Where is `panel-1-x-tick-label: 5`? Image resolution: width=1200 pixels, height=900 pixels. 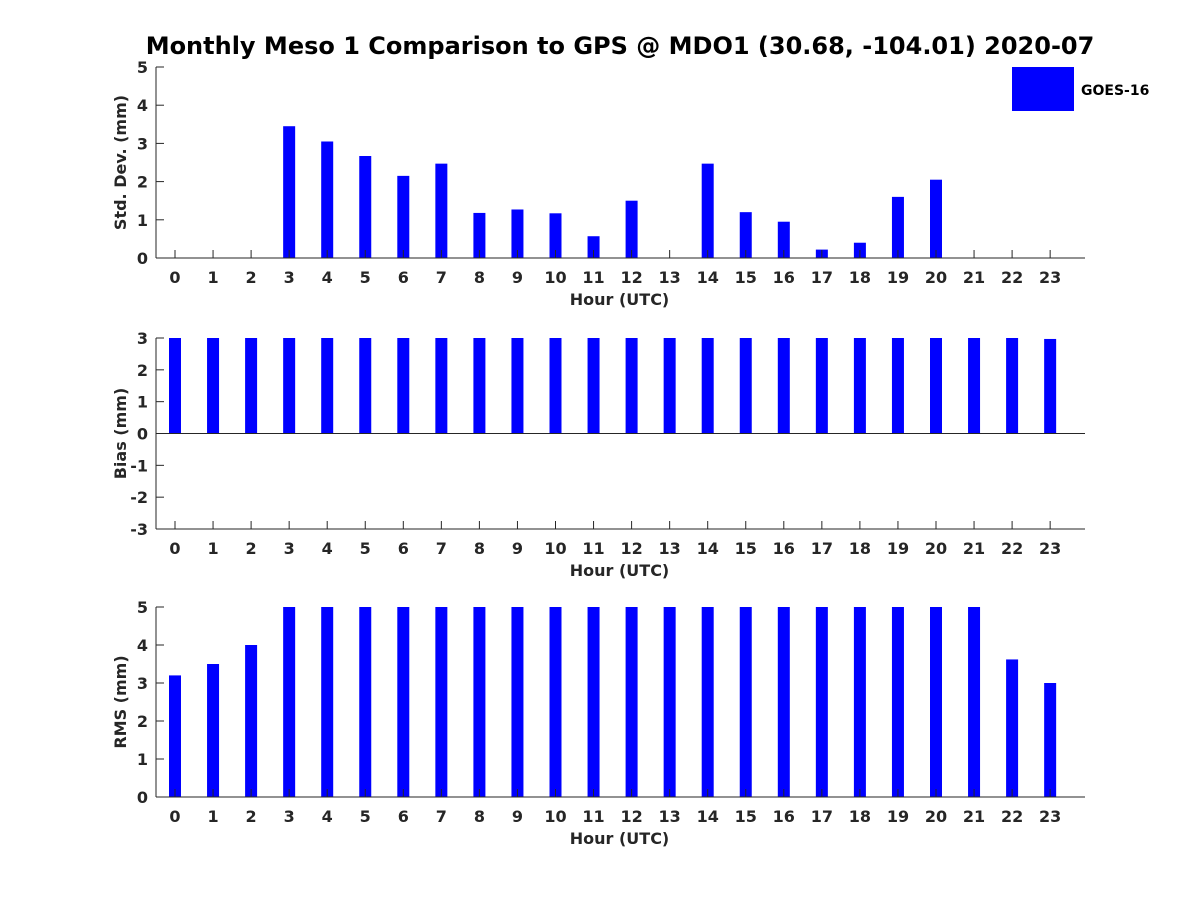 panel-1-x-tick-label: 5 is located at coordinates (365, 277).